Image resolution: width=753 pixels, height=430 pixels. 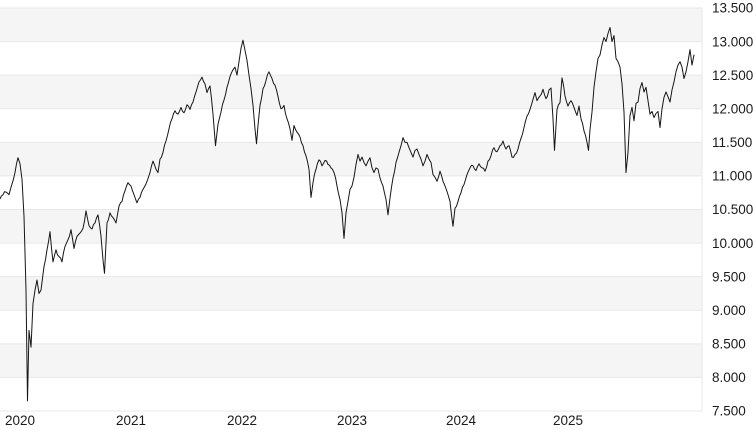 What do you see at coordinates (729, 411) in the screenshot?
I see `y-axis-label: 7.500` at bounding box center [729, 411].